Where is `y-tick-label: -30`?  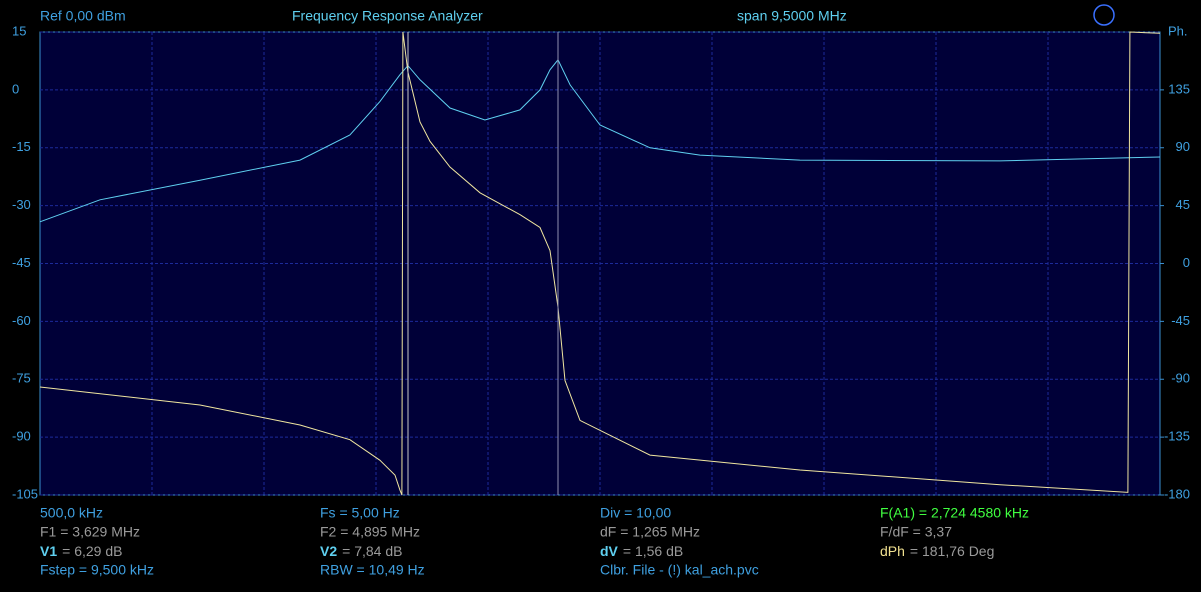
y-tick-label: -30 is located at coordinates (21, 204).